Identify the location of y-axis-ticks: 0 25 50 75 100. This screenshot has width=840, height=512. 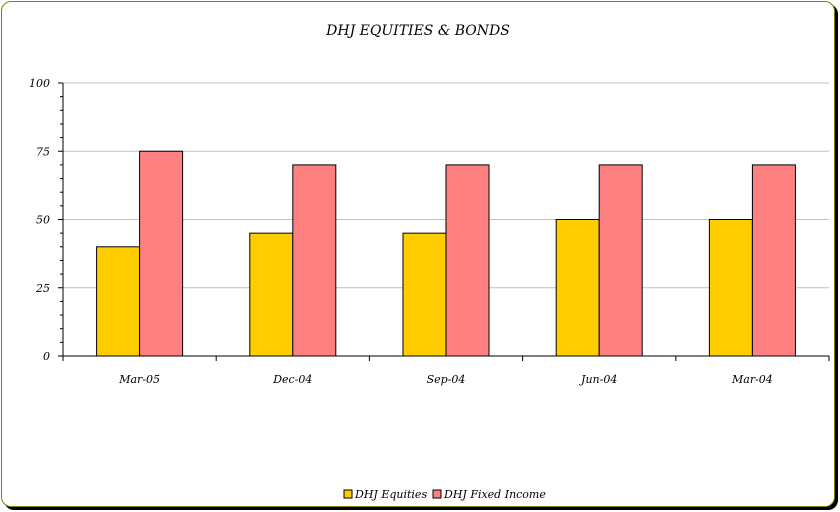
(46, 220).